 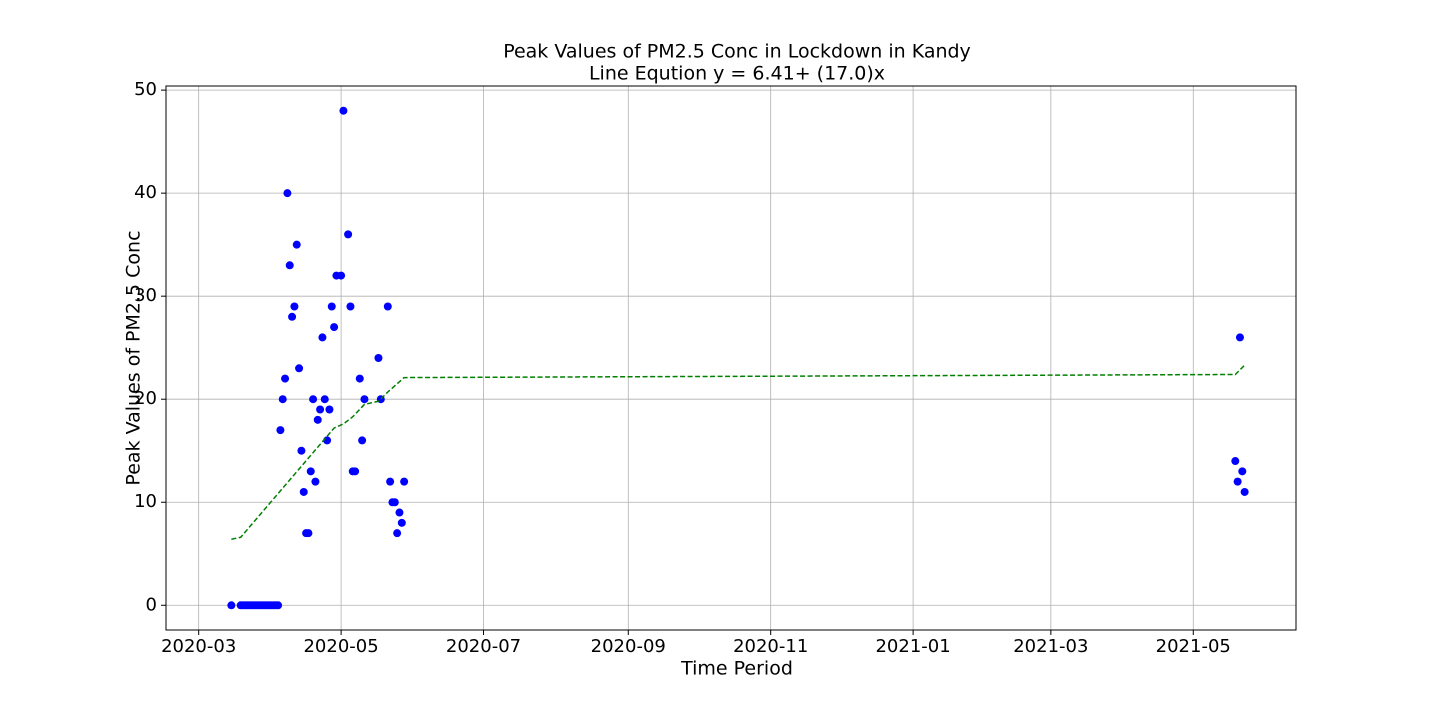 What do you see at coordinates (912, 646) in the screenshot?
I see `x-tick-label: 2021-01` at bounding box center [912, 646].